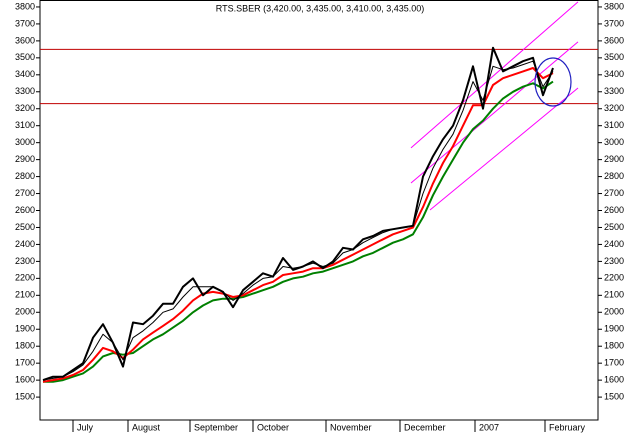 The width and height of the screenshot is (638, 438). Describe the element at coordinates (25, 295) in the screenshot. I see `y-tick-label-left: 2100` at that location.